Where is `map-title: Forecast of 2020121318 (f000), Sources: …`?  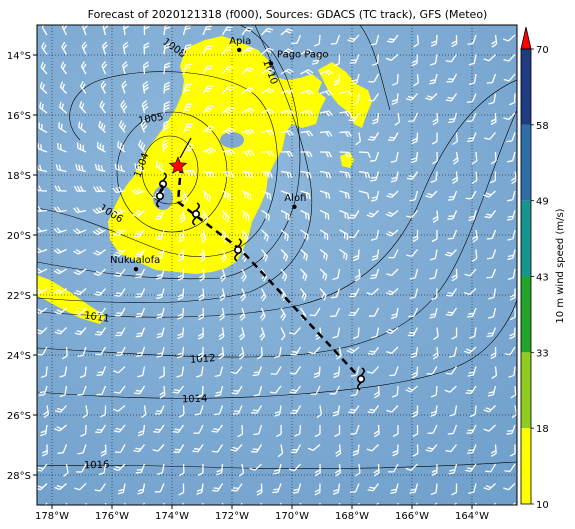
map-title: Forecast of 2020121318 (f000), Sources: … is located at coordinates (287, 14).